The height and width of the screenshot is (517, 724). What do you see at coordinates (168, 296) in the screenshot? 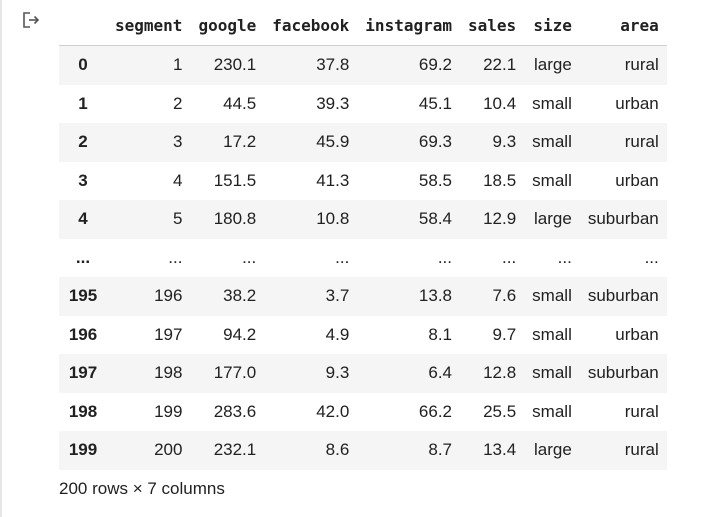
I see `table-cell: 196` at bounding box center [168, 296].